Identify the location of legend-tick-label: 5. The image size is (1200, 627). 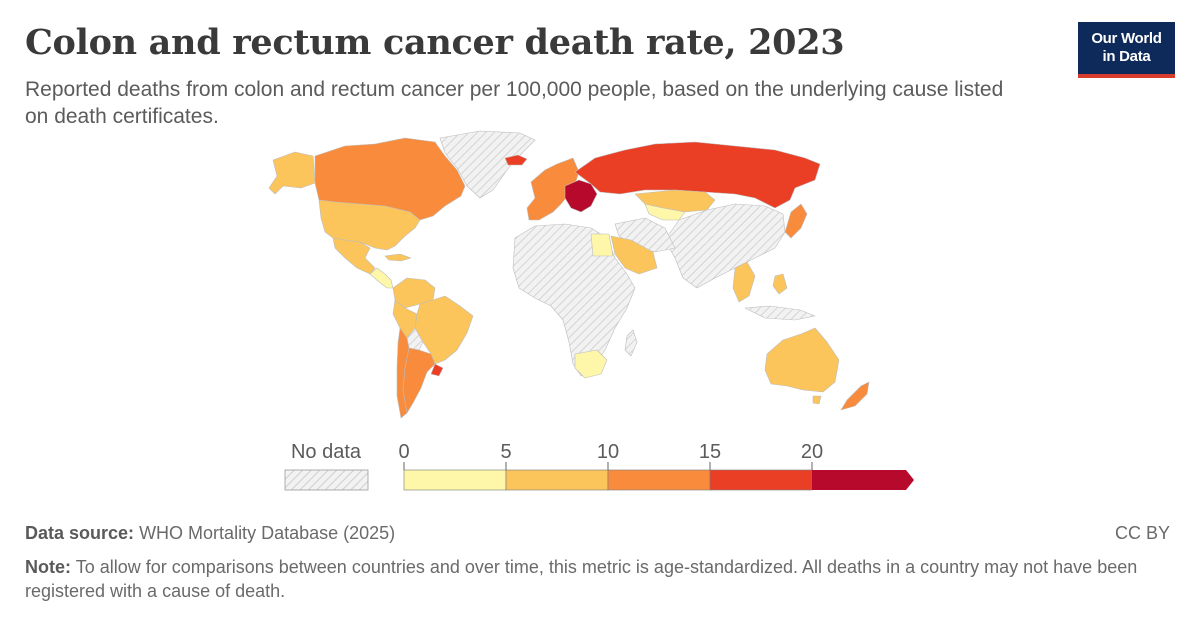
(505, 452).